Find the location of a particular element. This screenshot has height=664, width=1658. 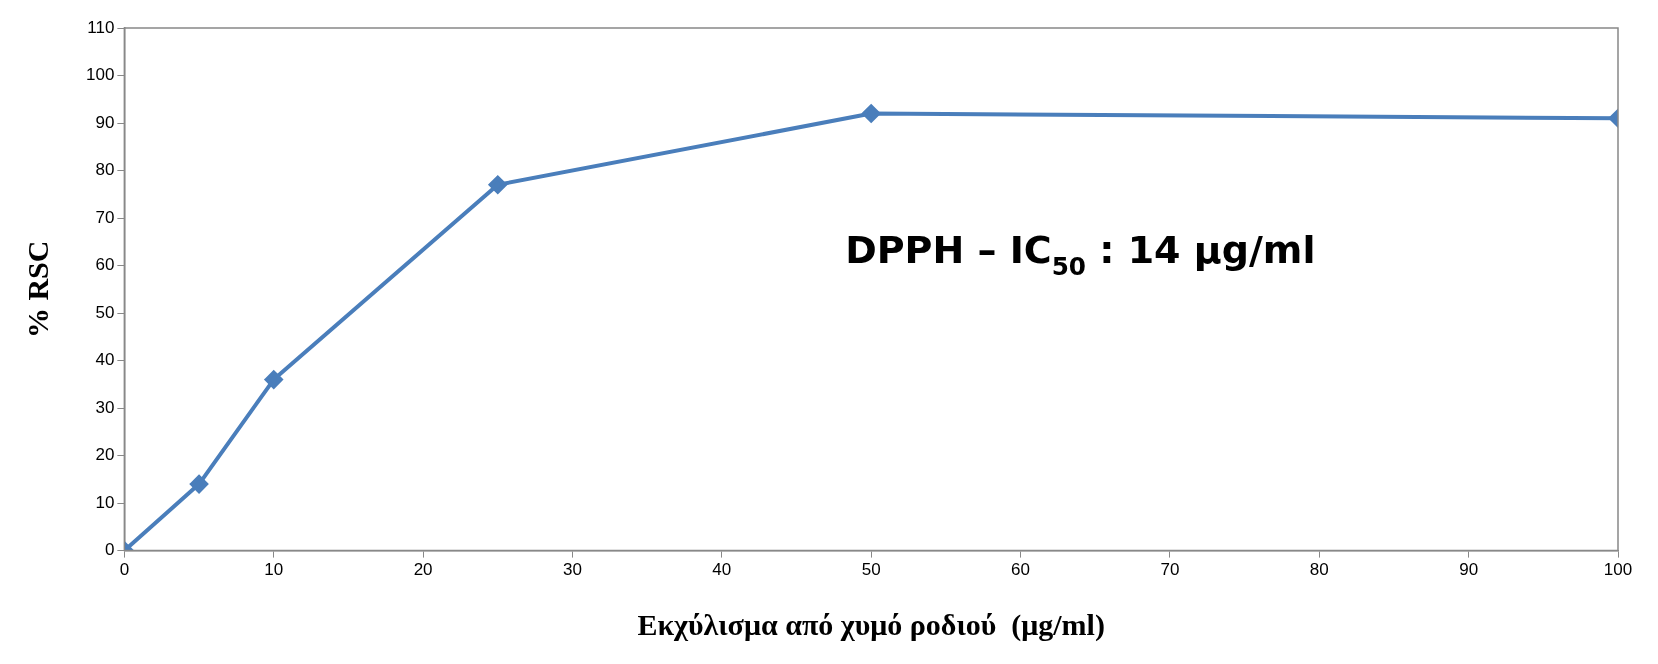

y-tick-label: 30 is located at coordinates (105, 407).